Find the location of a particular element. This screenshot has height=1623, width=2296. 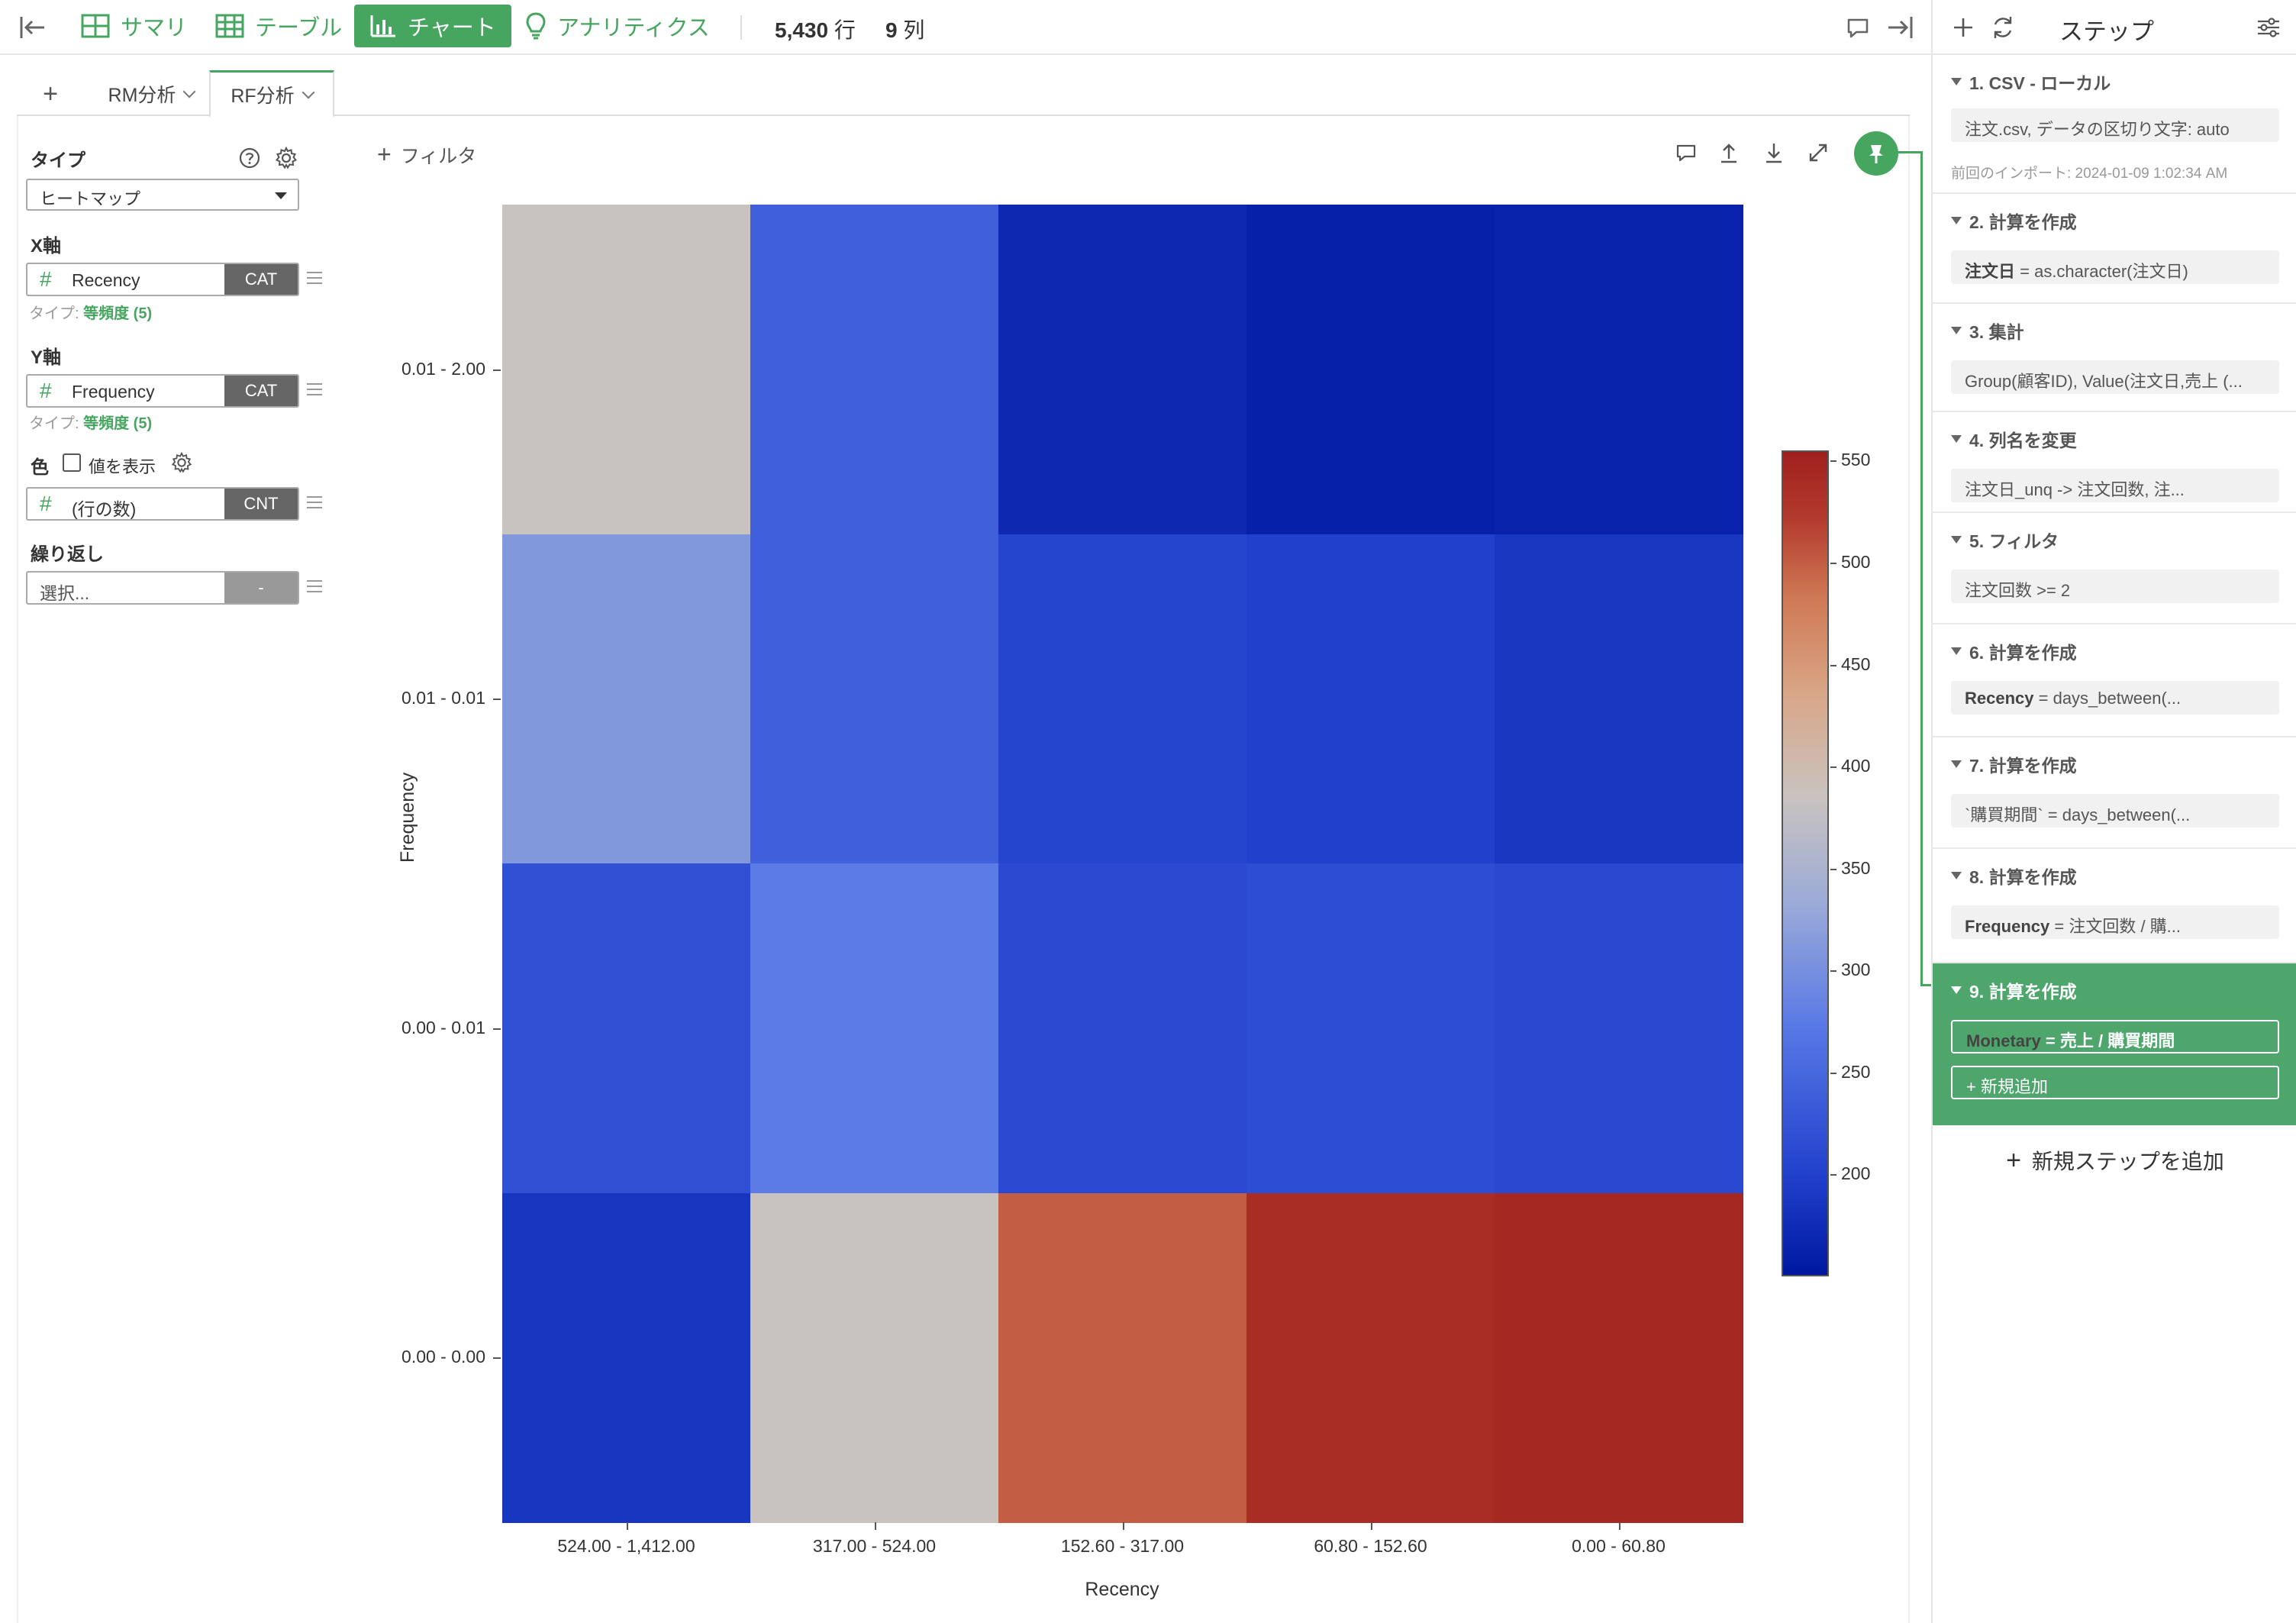

chart-type-select: ヒートマップ is located at coordinates (162, 195).